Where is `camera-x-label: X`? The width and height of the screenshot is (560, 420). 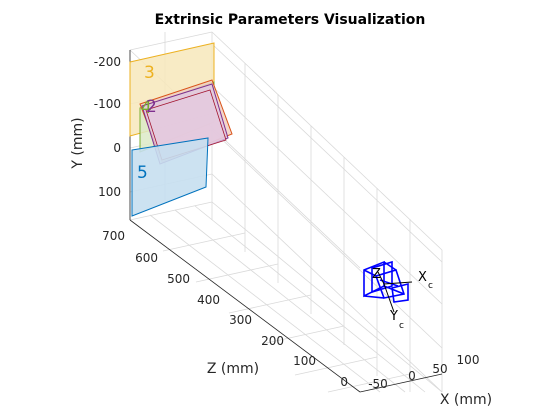
camera-x-label: X is located at coordinates (422, 277).